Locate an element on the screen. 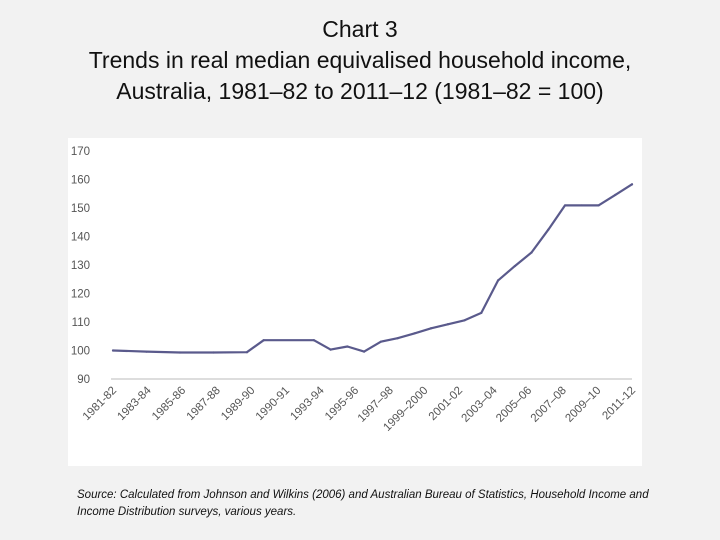 The image size is (720, 540). y-tick-label: 130 is located at coordinates (80, 266).